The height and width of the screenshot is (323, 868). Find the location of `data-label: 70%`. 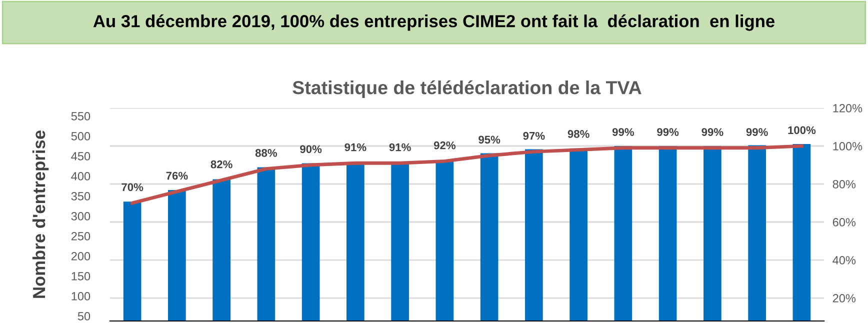

data-label: 70% is located at coordinates (133, 187).